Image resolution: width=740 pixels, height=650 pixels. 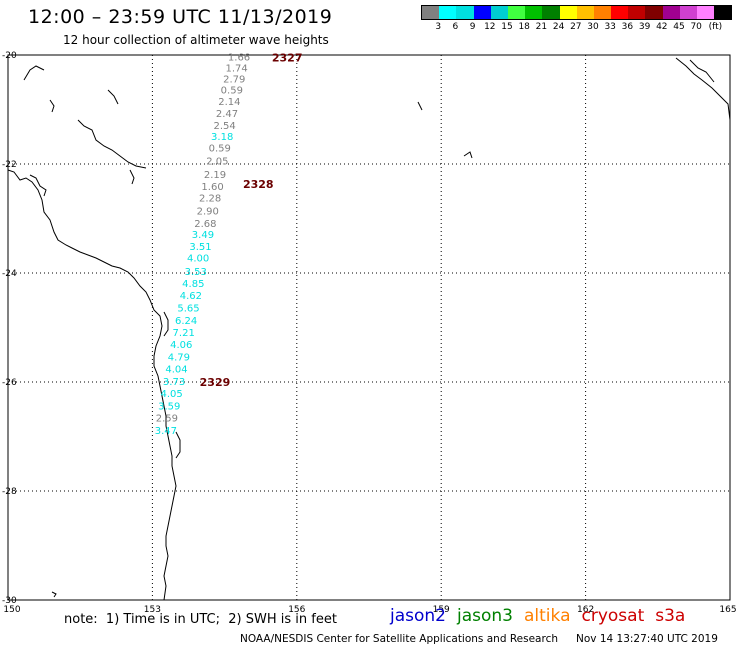 What do you see at coordinates (181, 345) in the screenshot?
I see `wave-height-value: 4.06` at bounding box center [181, 345].